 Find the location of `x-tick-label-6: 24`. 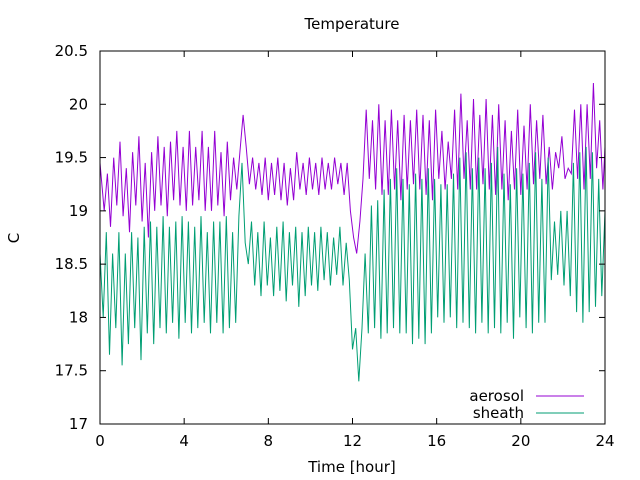

x-tick-label-6: 24 is located at coordinates (604, 441).